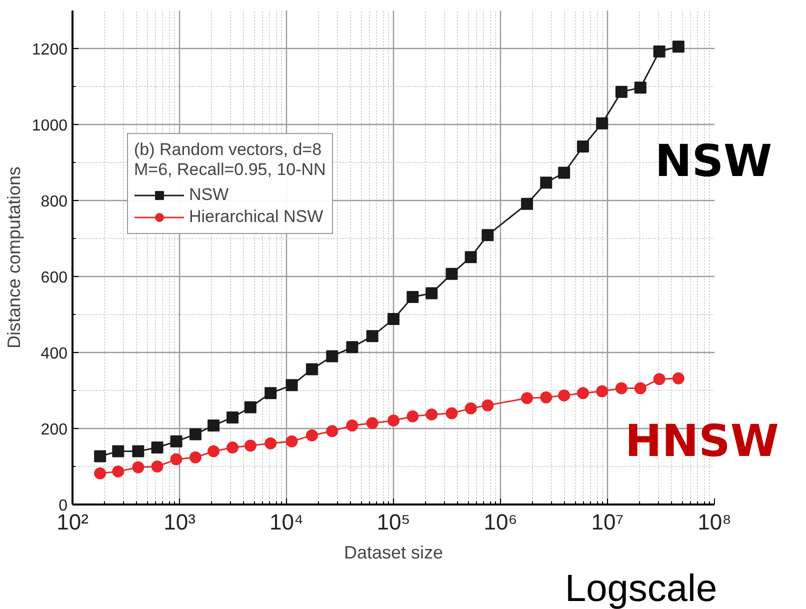 The width and height of the screenshot is (806, 609). I want to click on annotation: HNSW, so click(702, 441).